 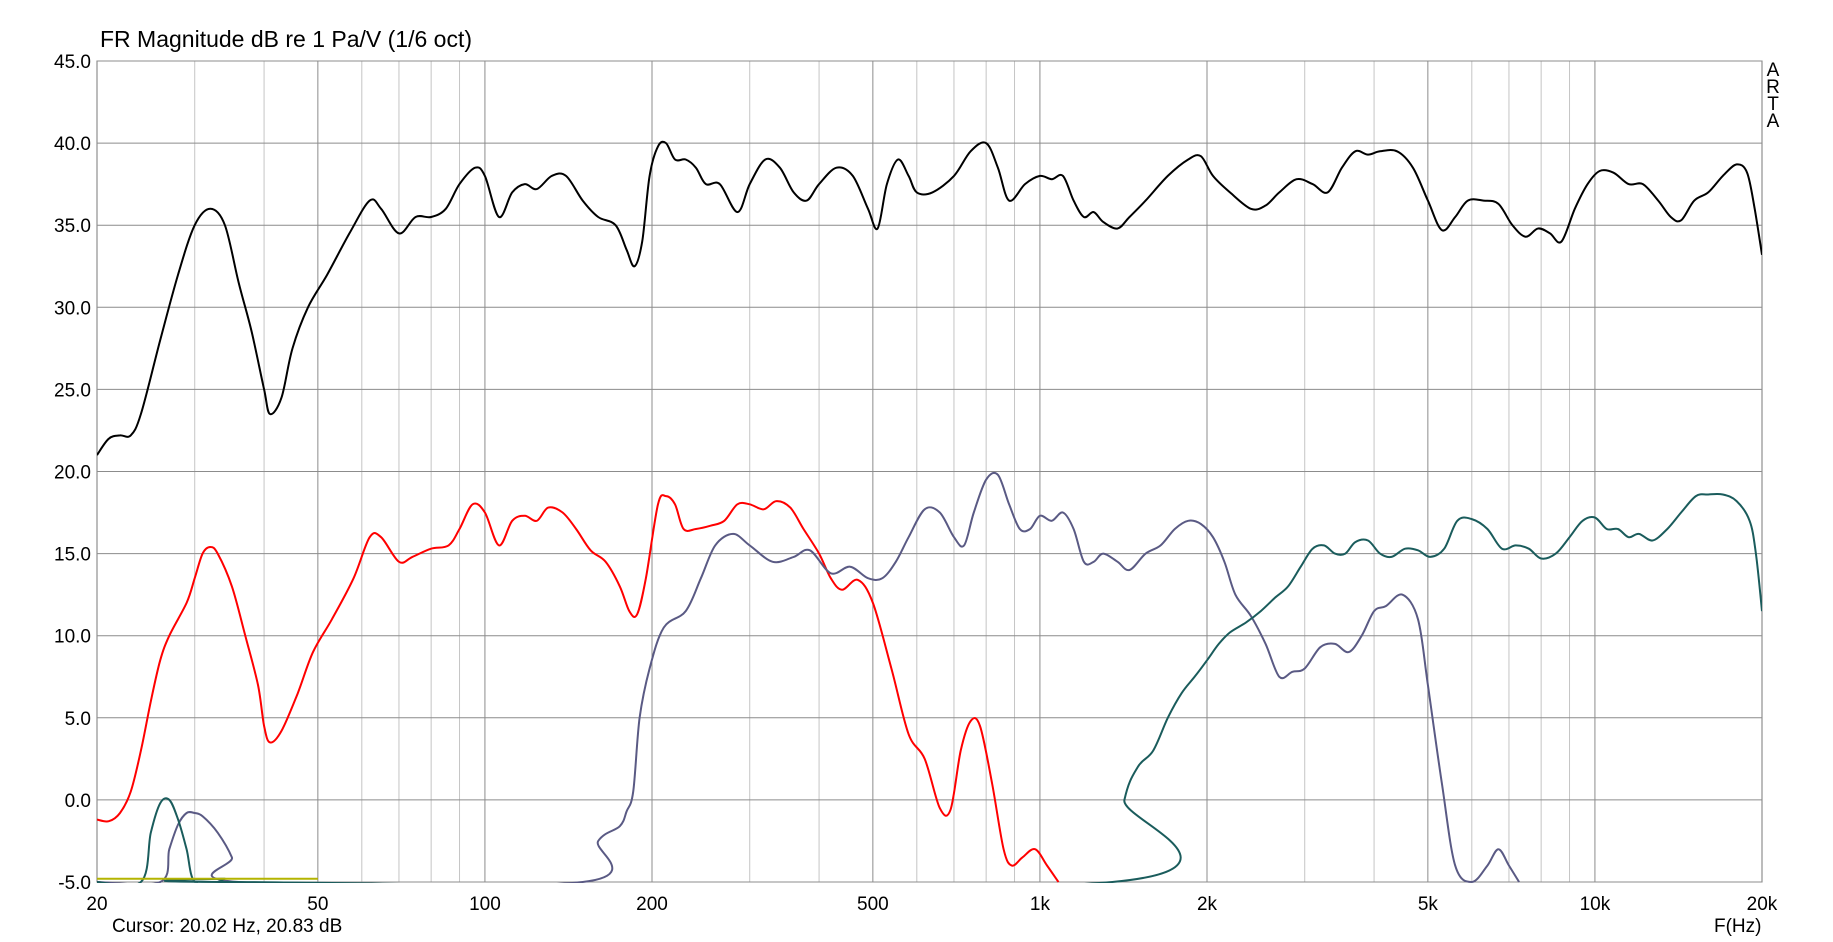 What do you see at coordinates (1428, 904) in the screenshot?
I see `x-tick-label: 5k` at bounding box center [1428, 904].